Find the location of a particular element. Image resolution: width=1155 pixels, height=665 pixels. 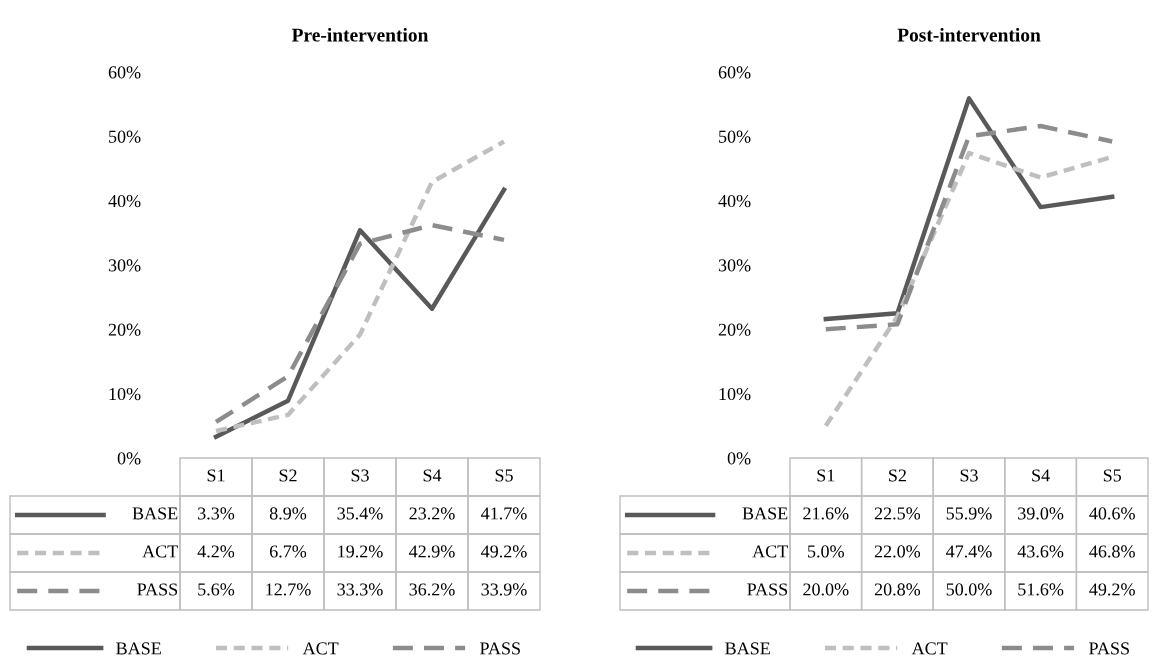

data-label: 20.0% is located at coordinates (826, 589).